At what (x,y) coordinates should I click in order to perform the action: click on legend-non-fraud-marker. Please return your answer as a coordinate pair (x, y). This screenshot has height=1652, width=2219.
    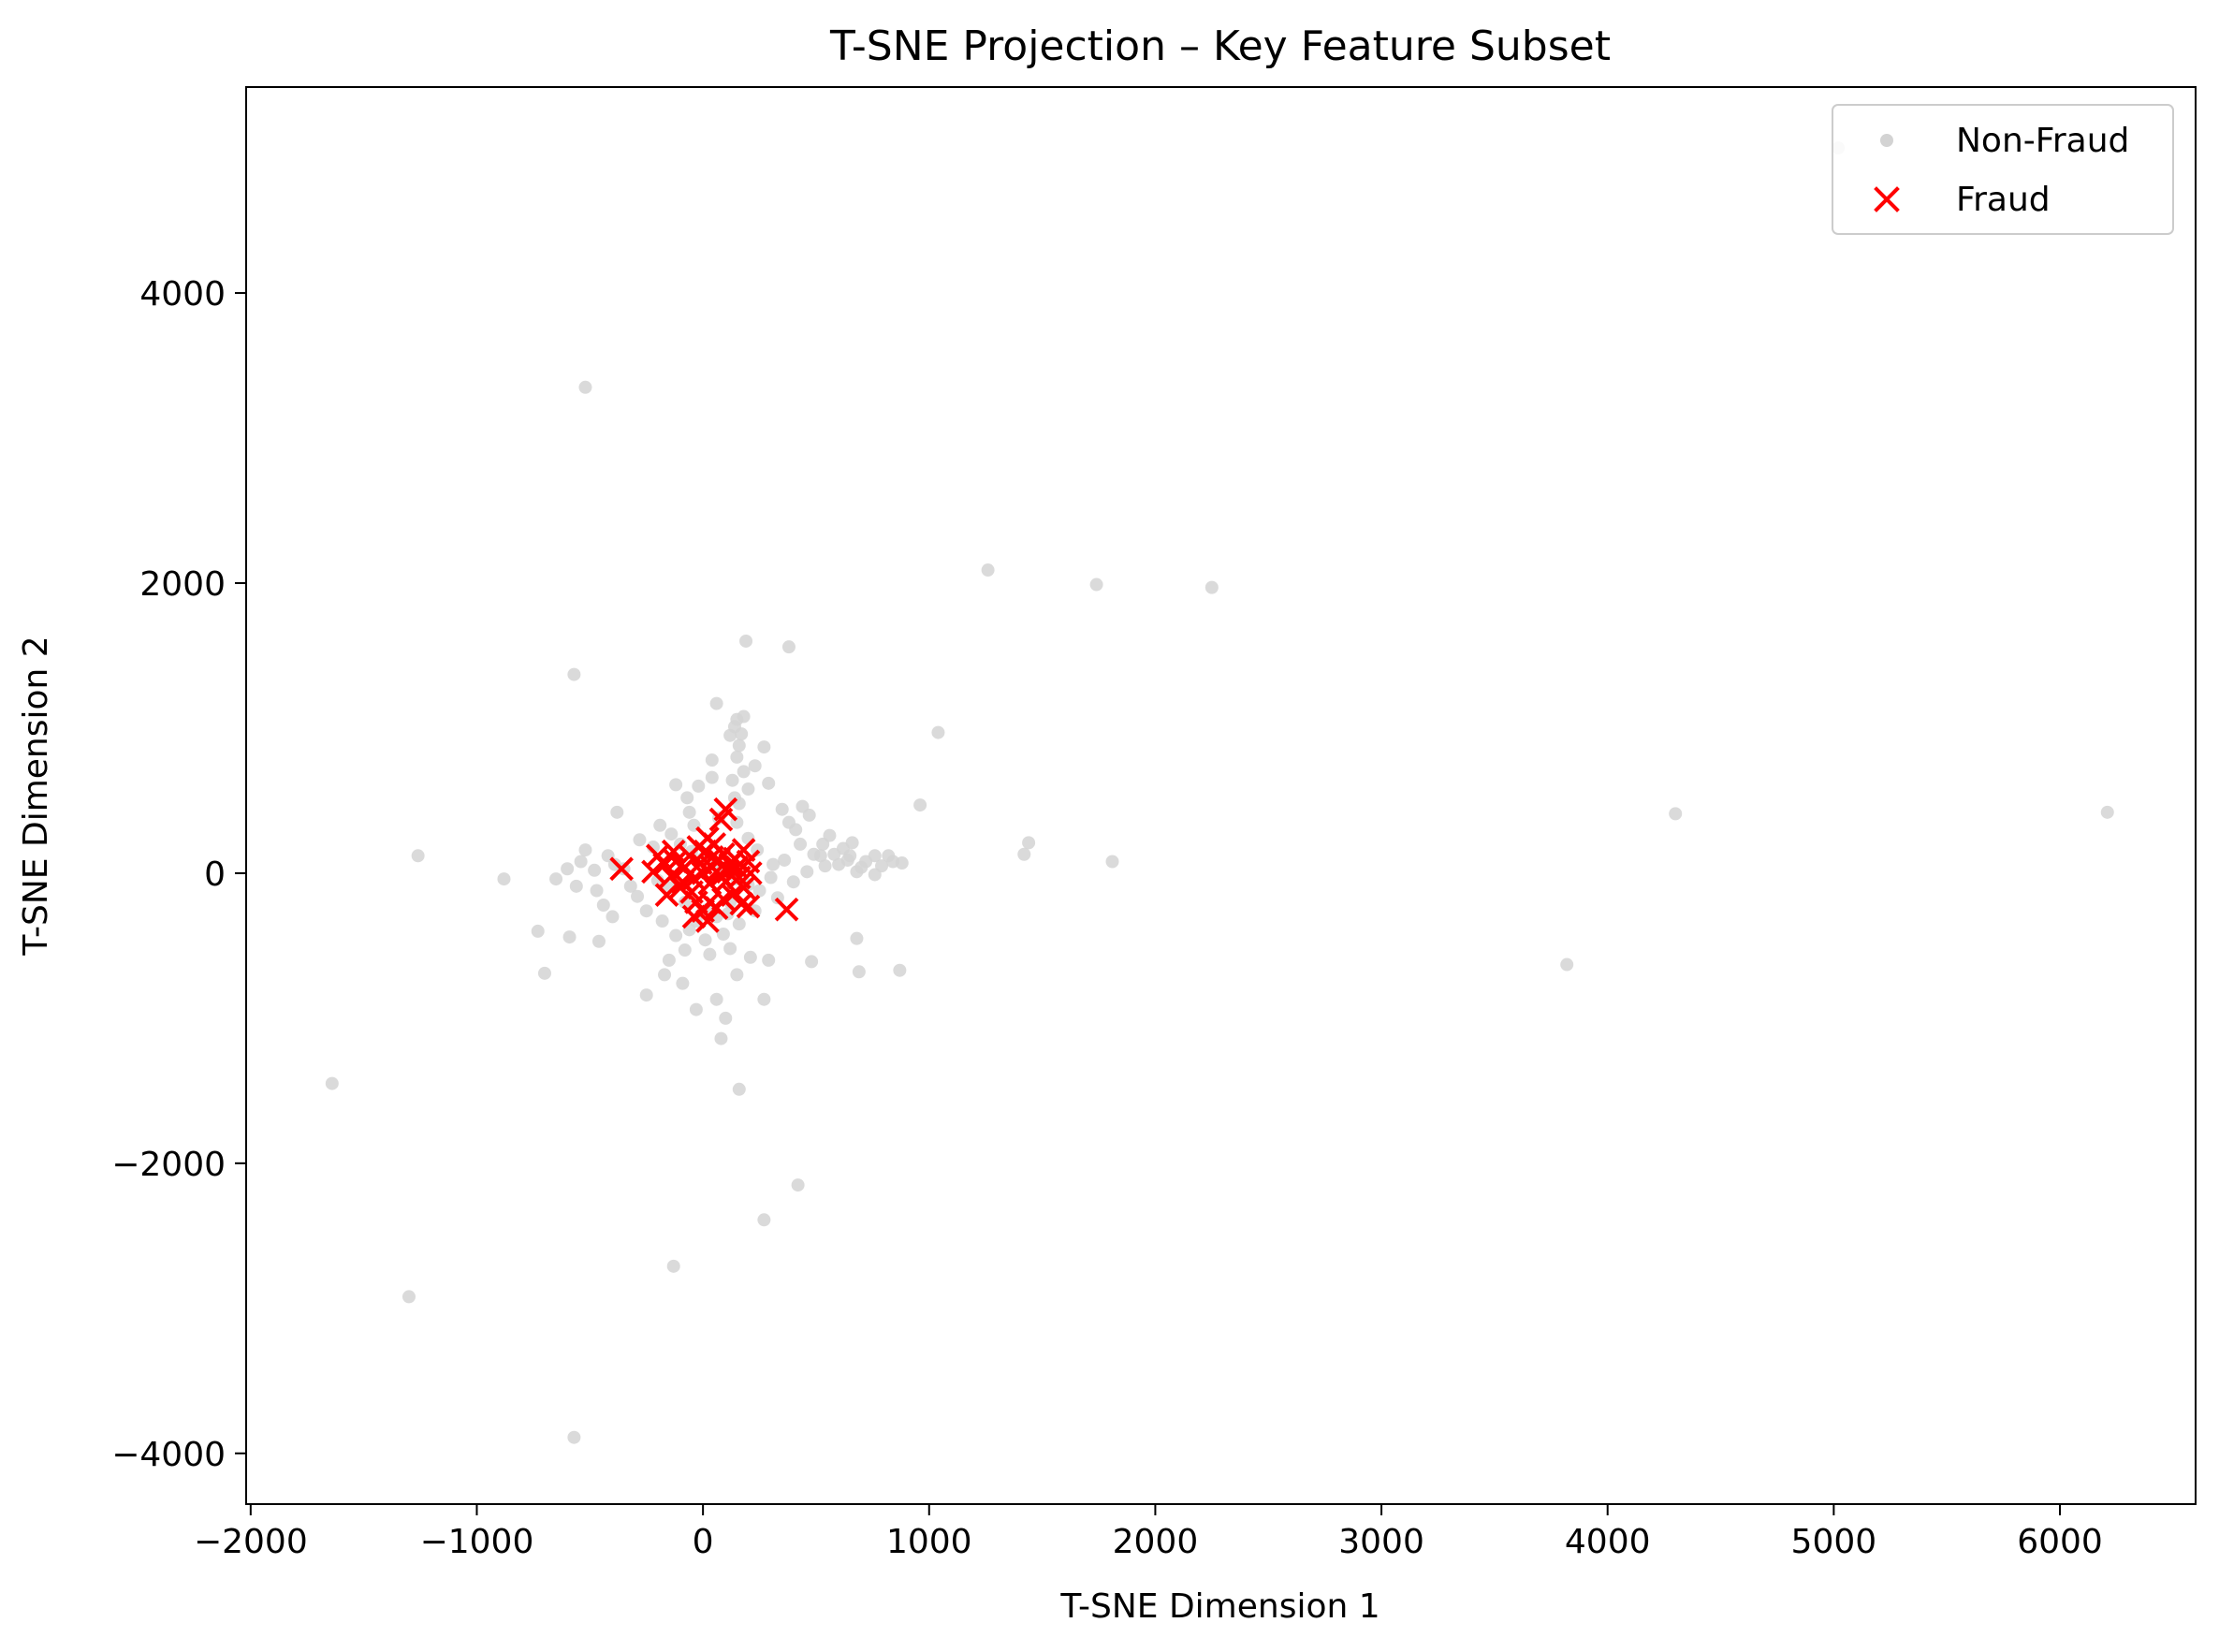
    Looking at the image, I should click on (1886, 141).